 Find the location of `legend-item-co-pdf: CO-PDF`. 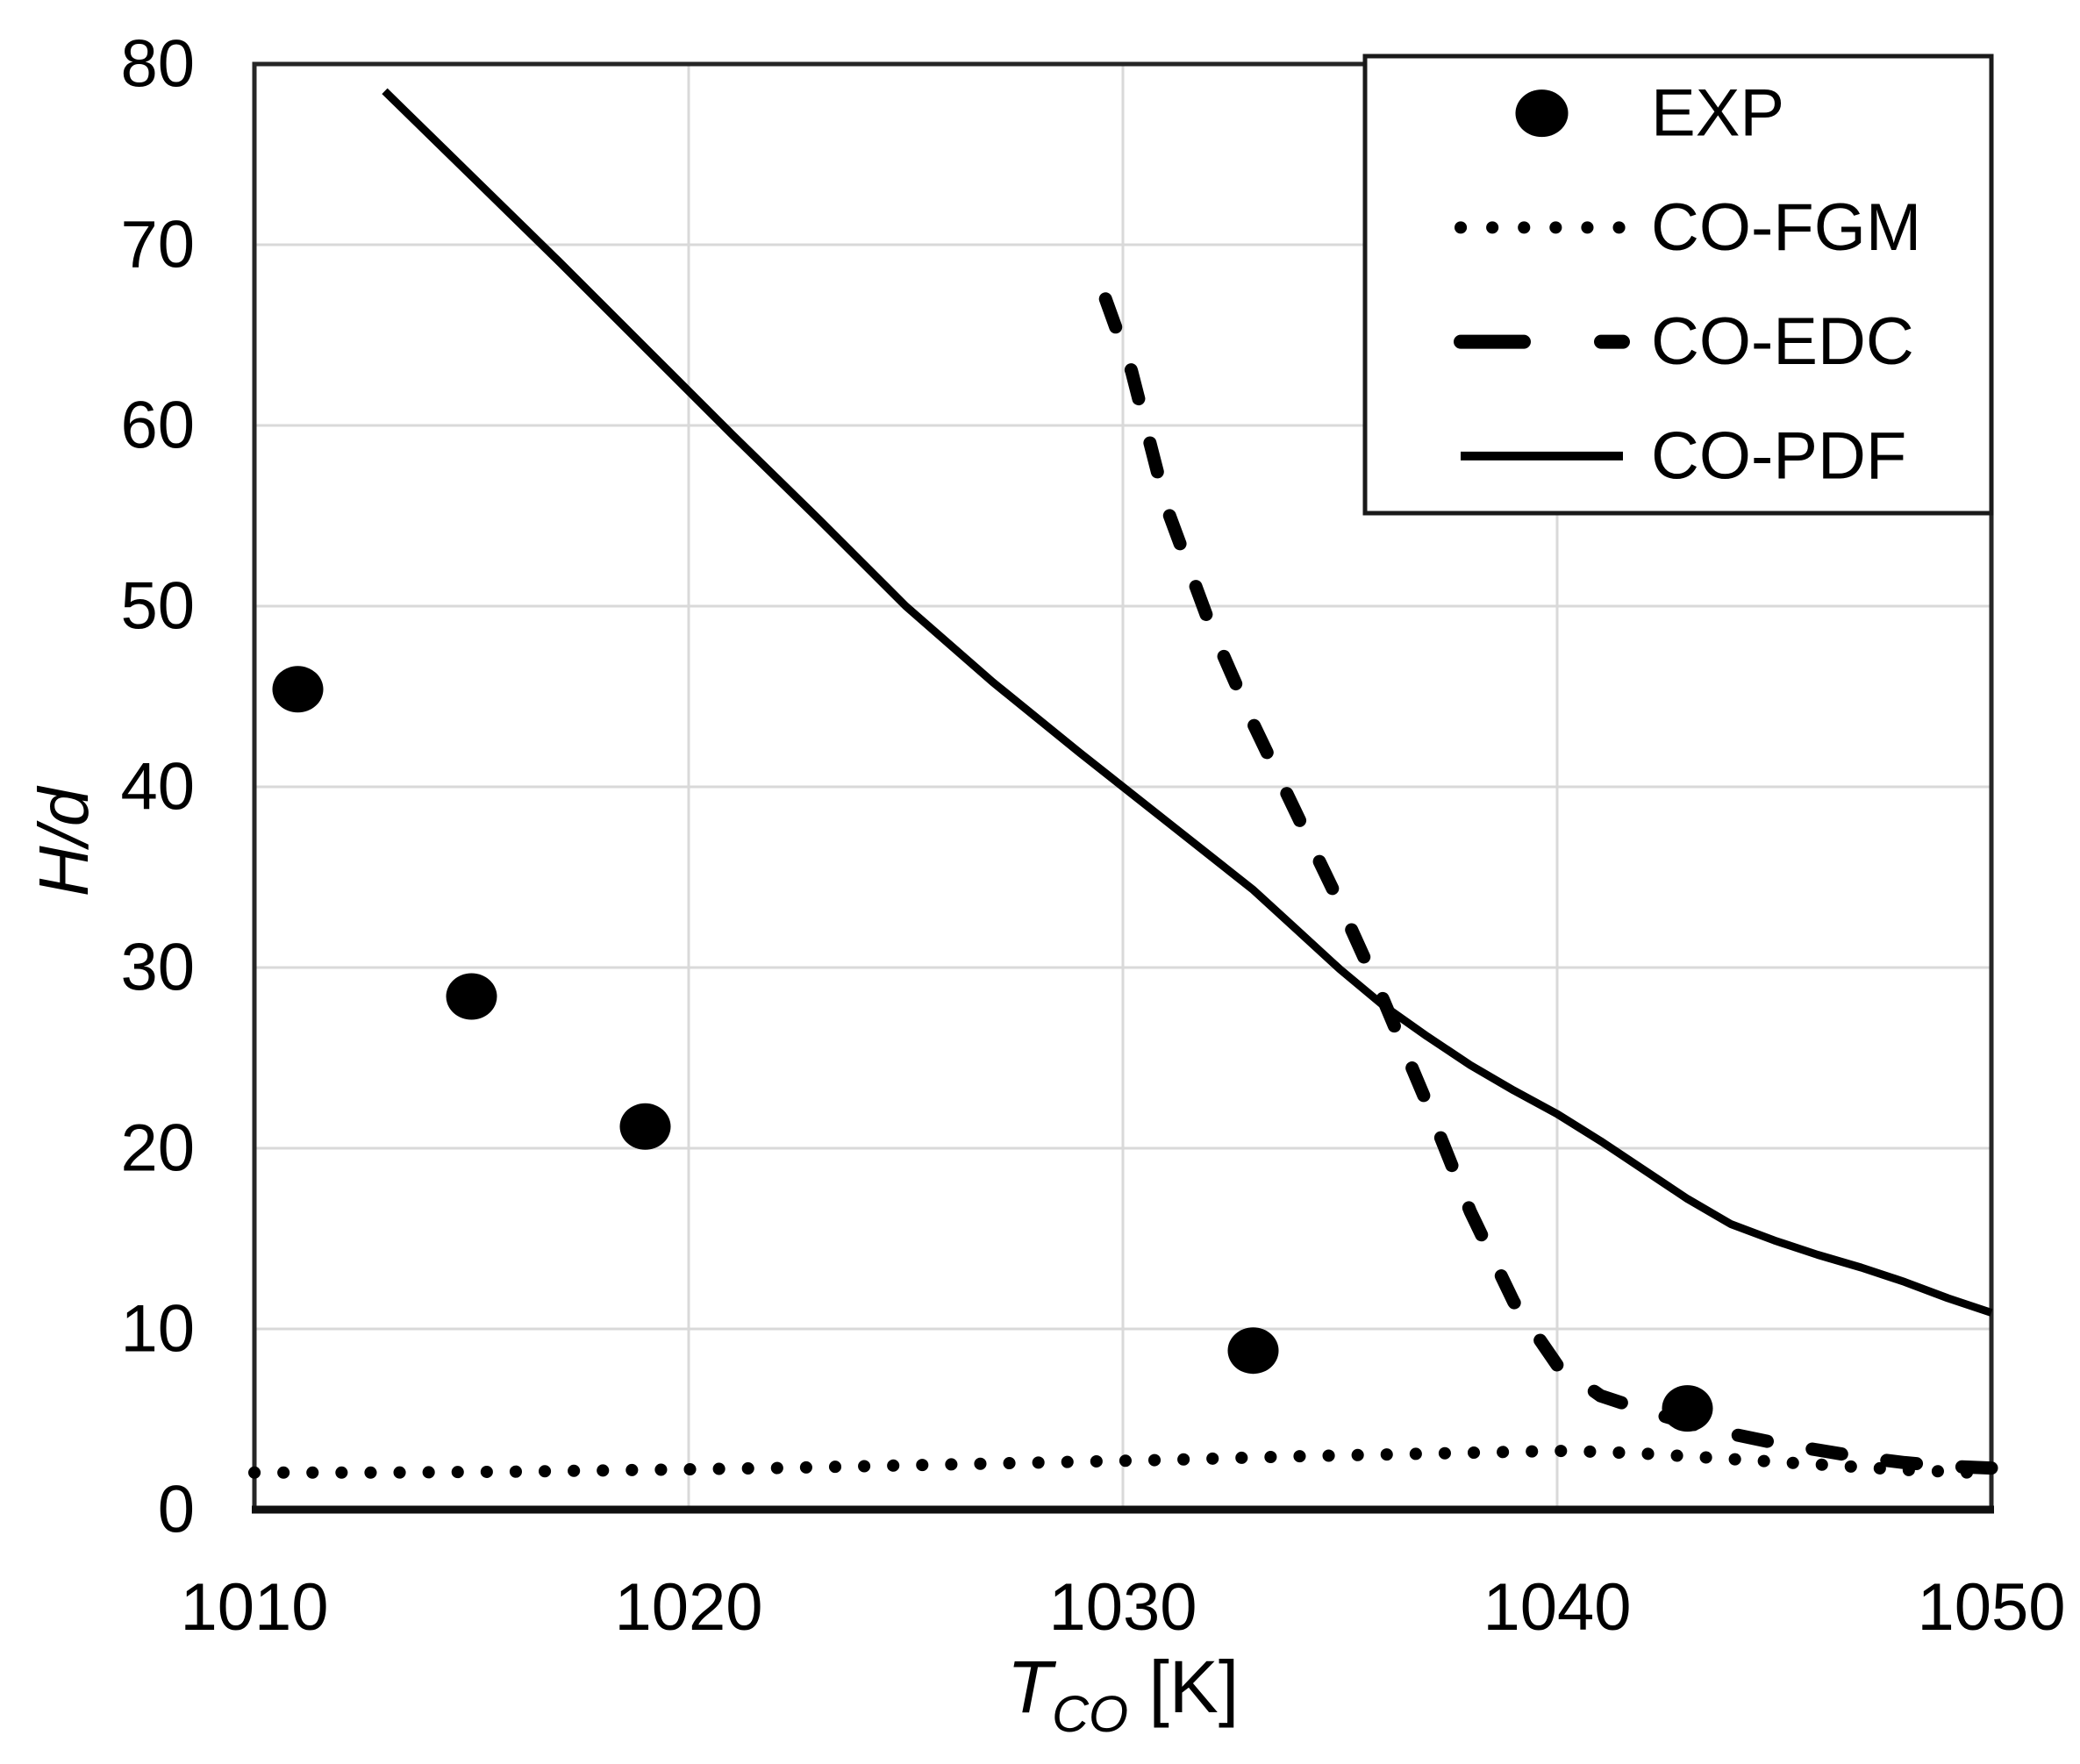

legend-item-co-pdf: CO-PDF is located at coordinates (1683, 455).